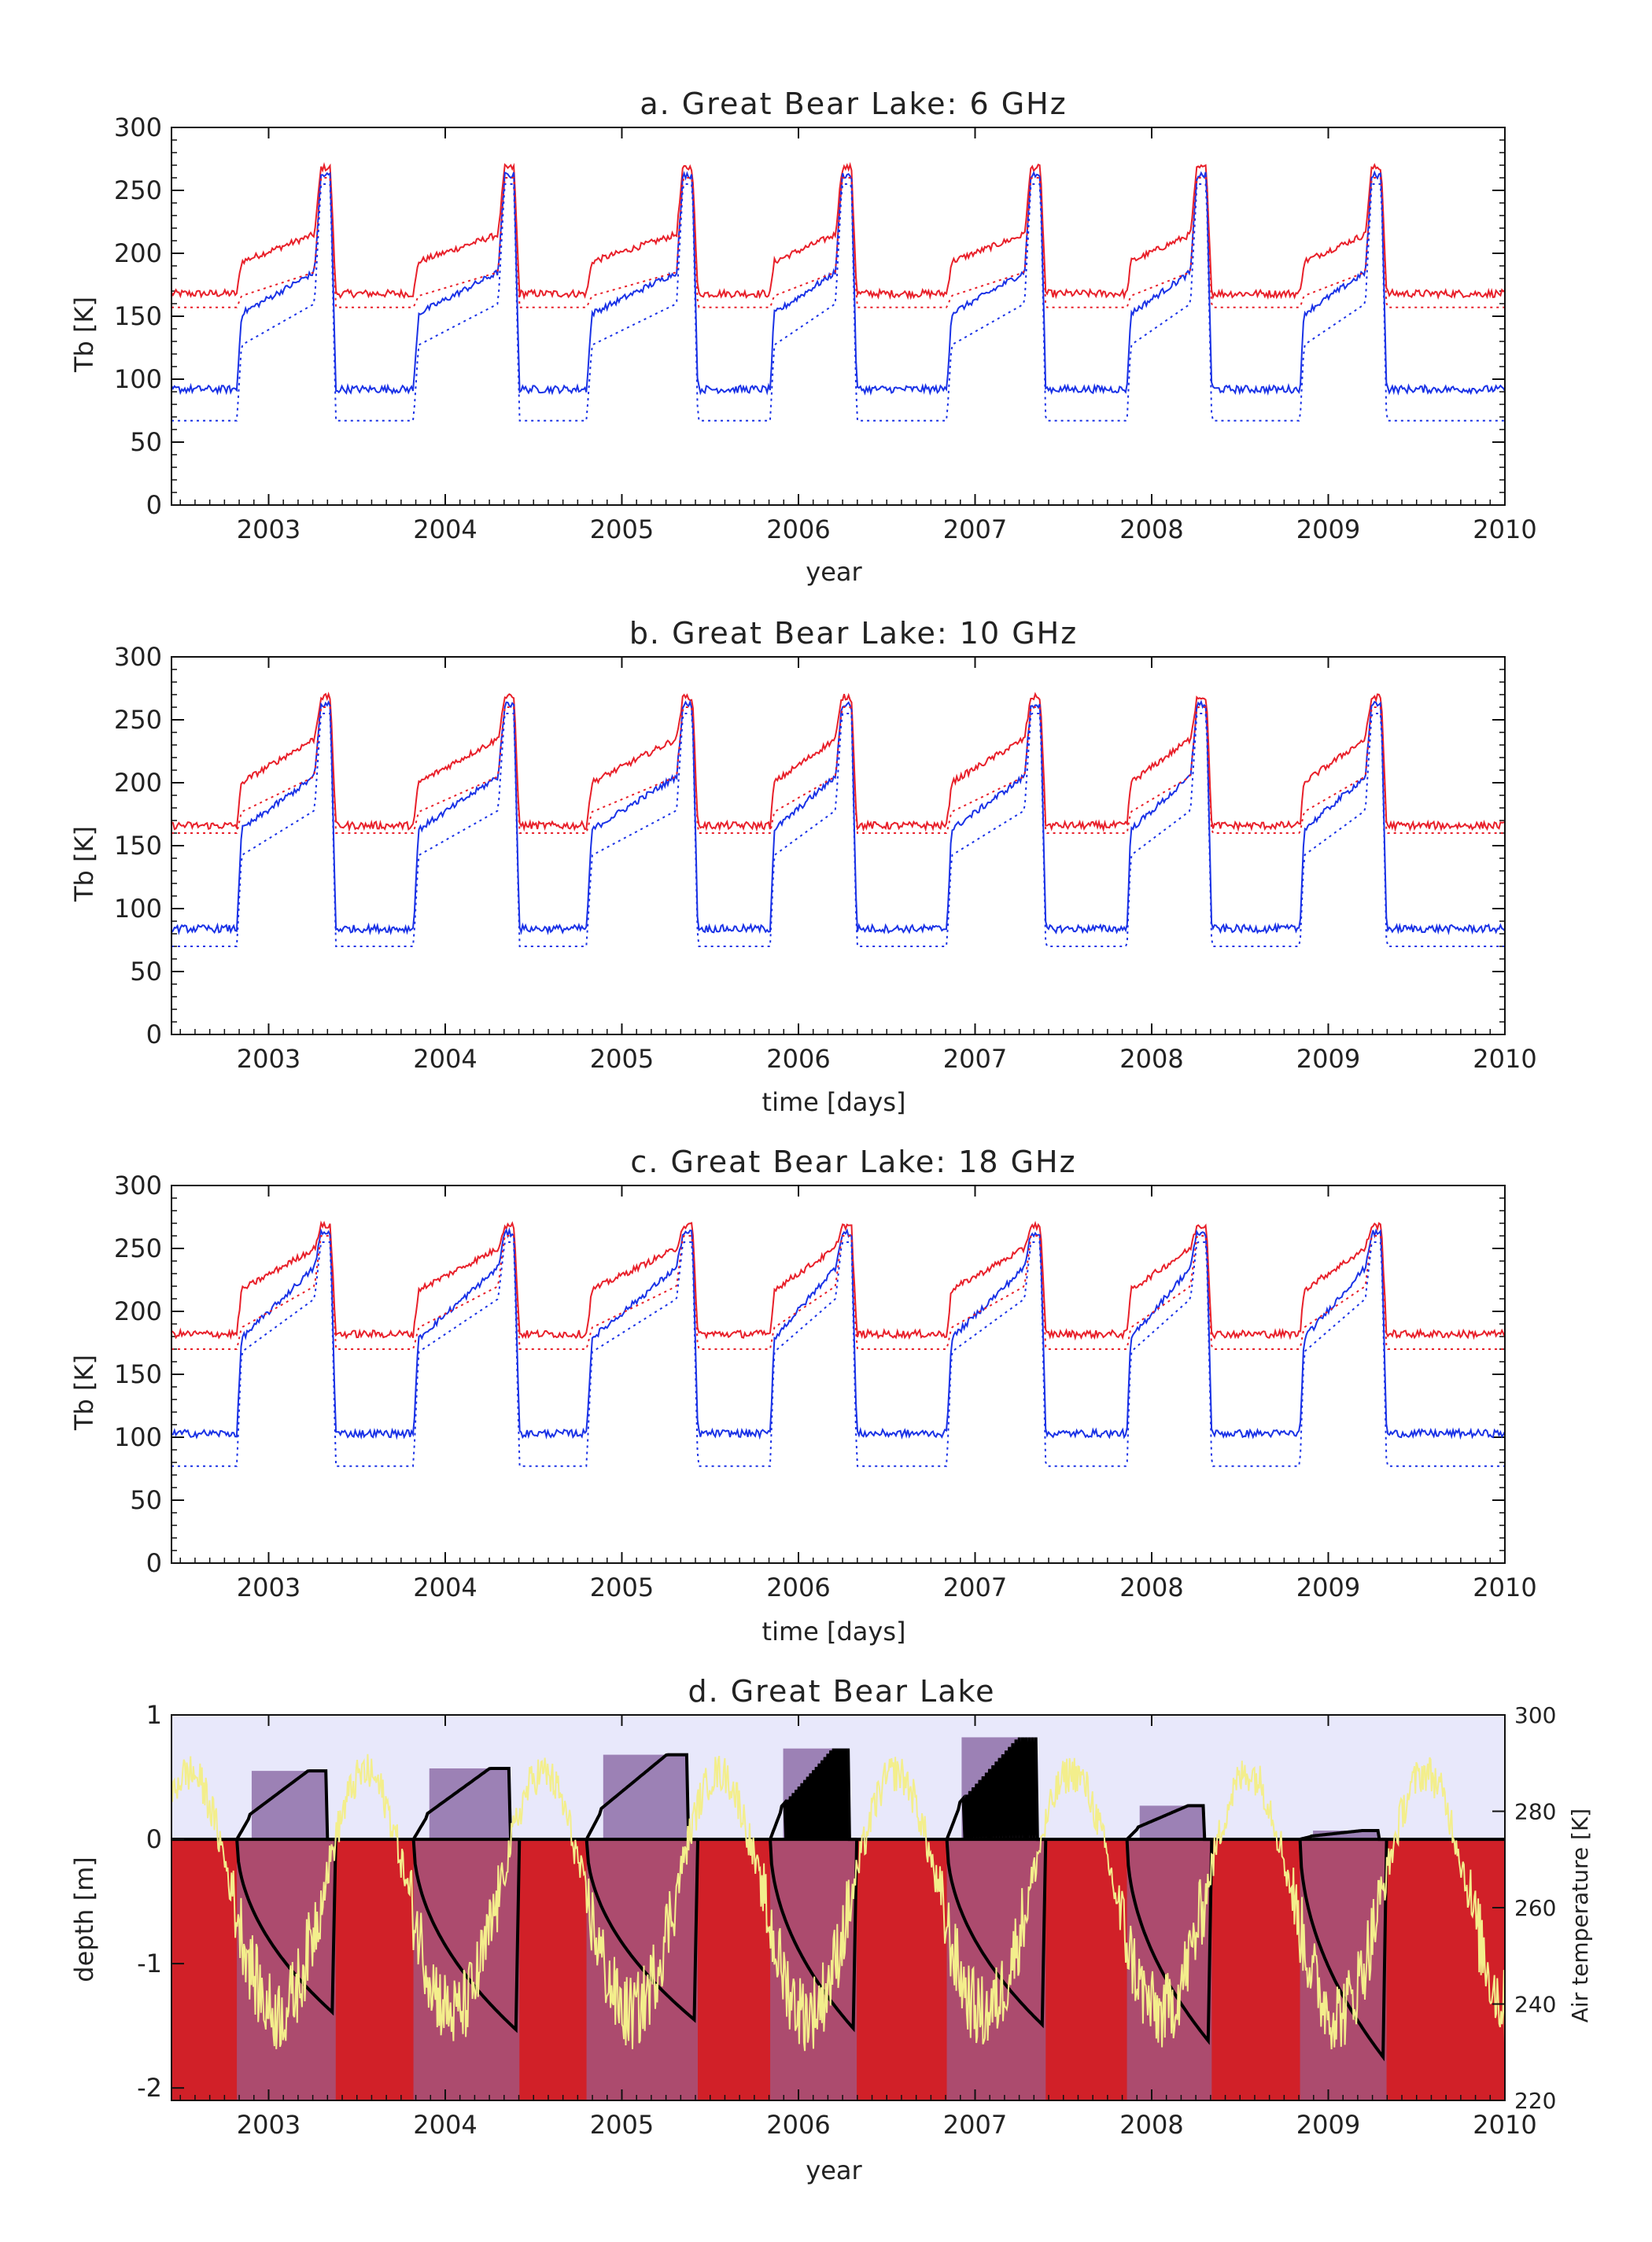 The image size is (1652, 2242). Describe the element at coordinates (1151, 1059) in the screenshot. I see `panel-1-x-tick-label: 2008` at that location.